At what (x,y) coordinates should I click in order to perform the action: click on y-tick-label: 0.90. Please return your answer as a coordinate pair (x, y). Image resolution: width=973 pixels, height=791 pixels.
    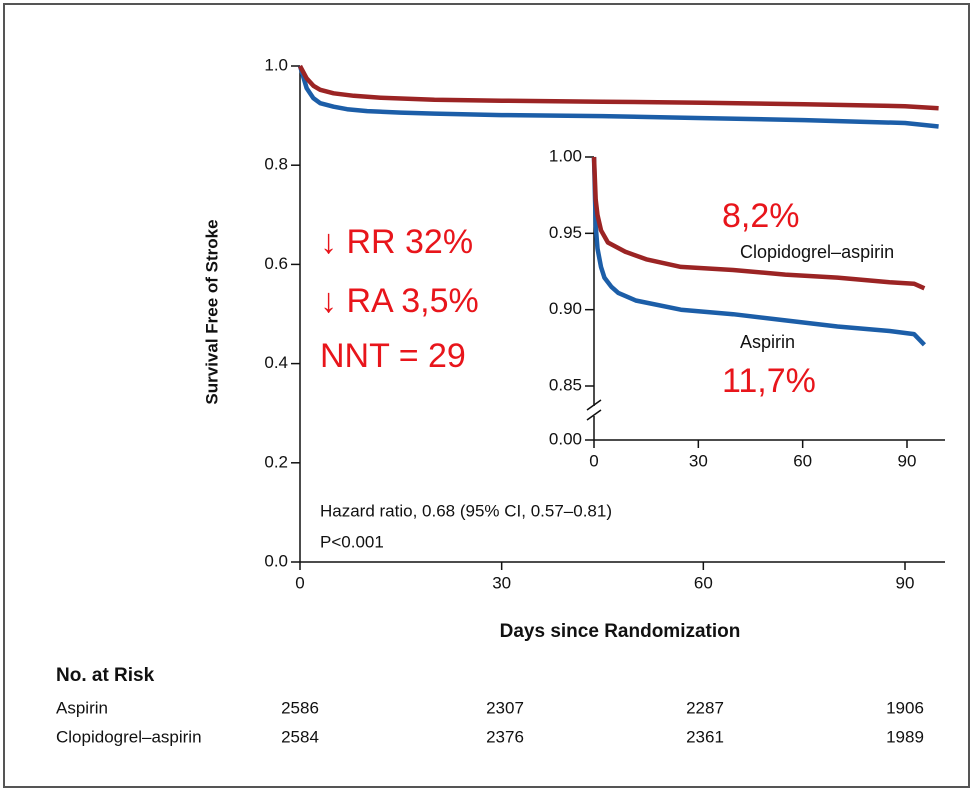
    Looking at the image, I should click on (565, 308).